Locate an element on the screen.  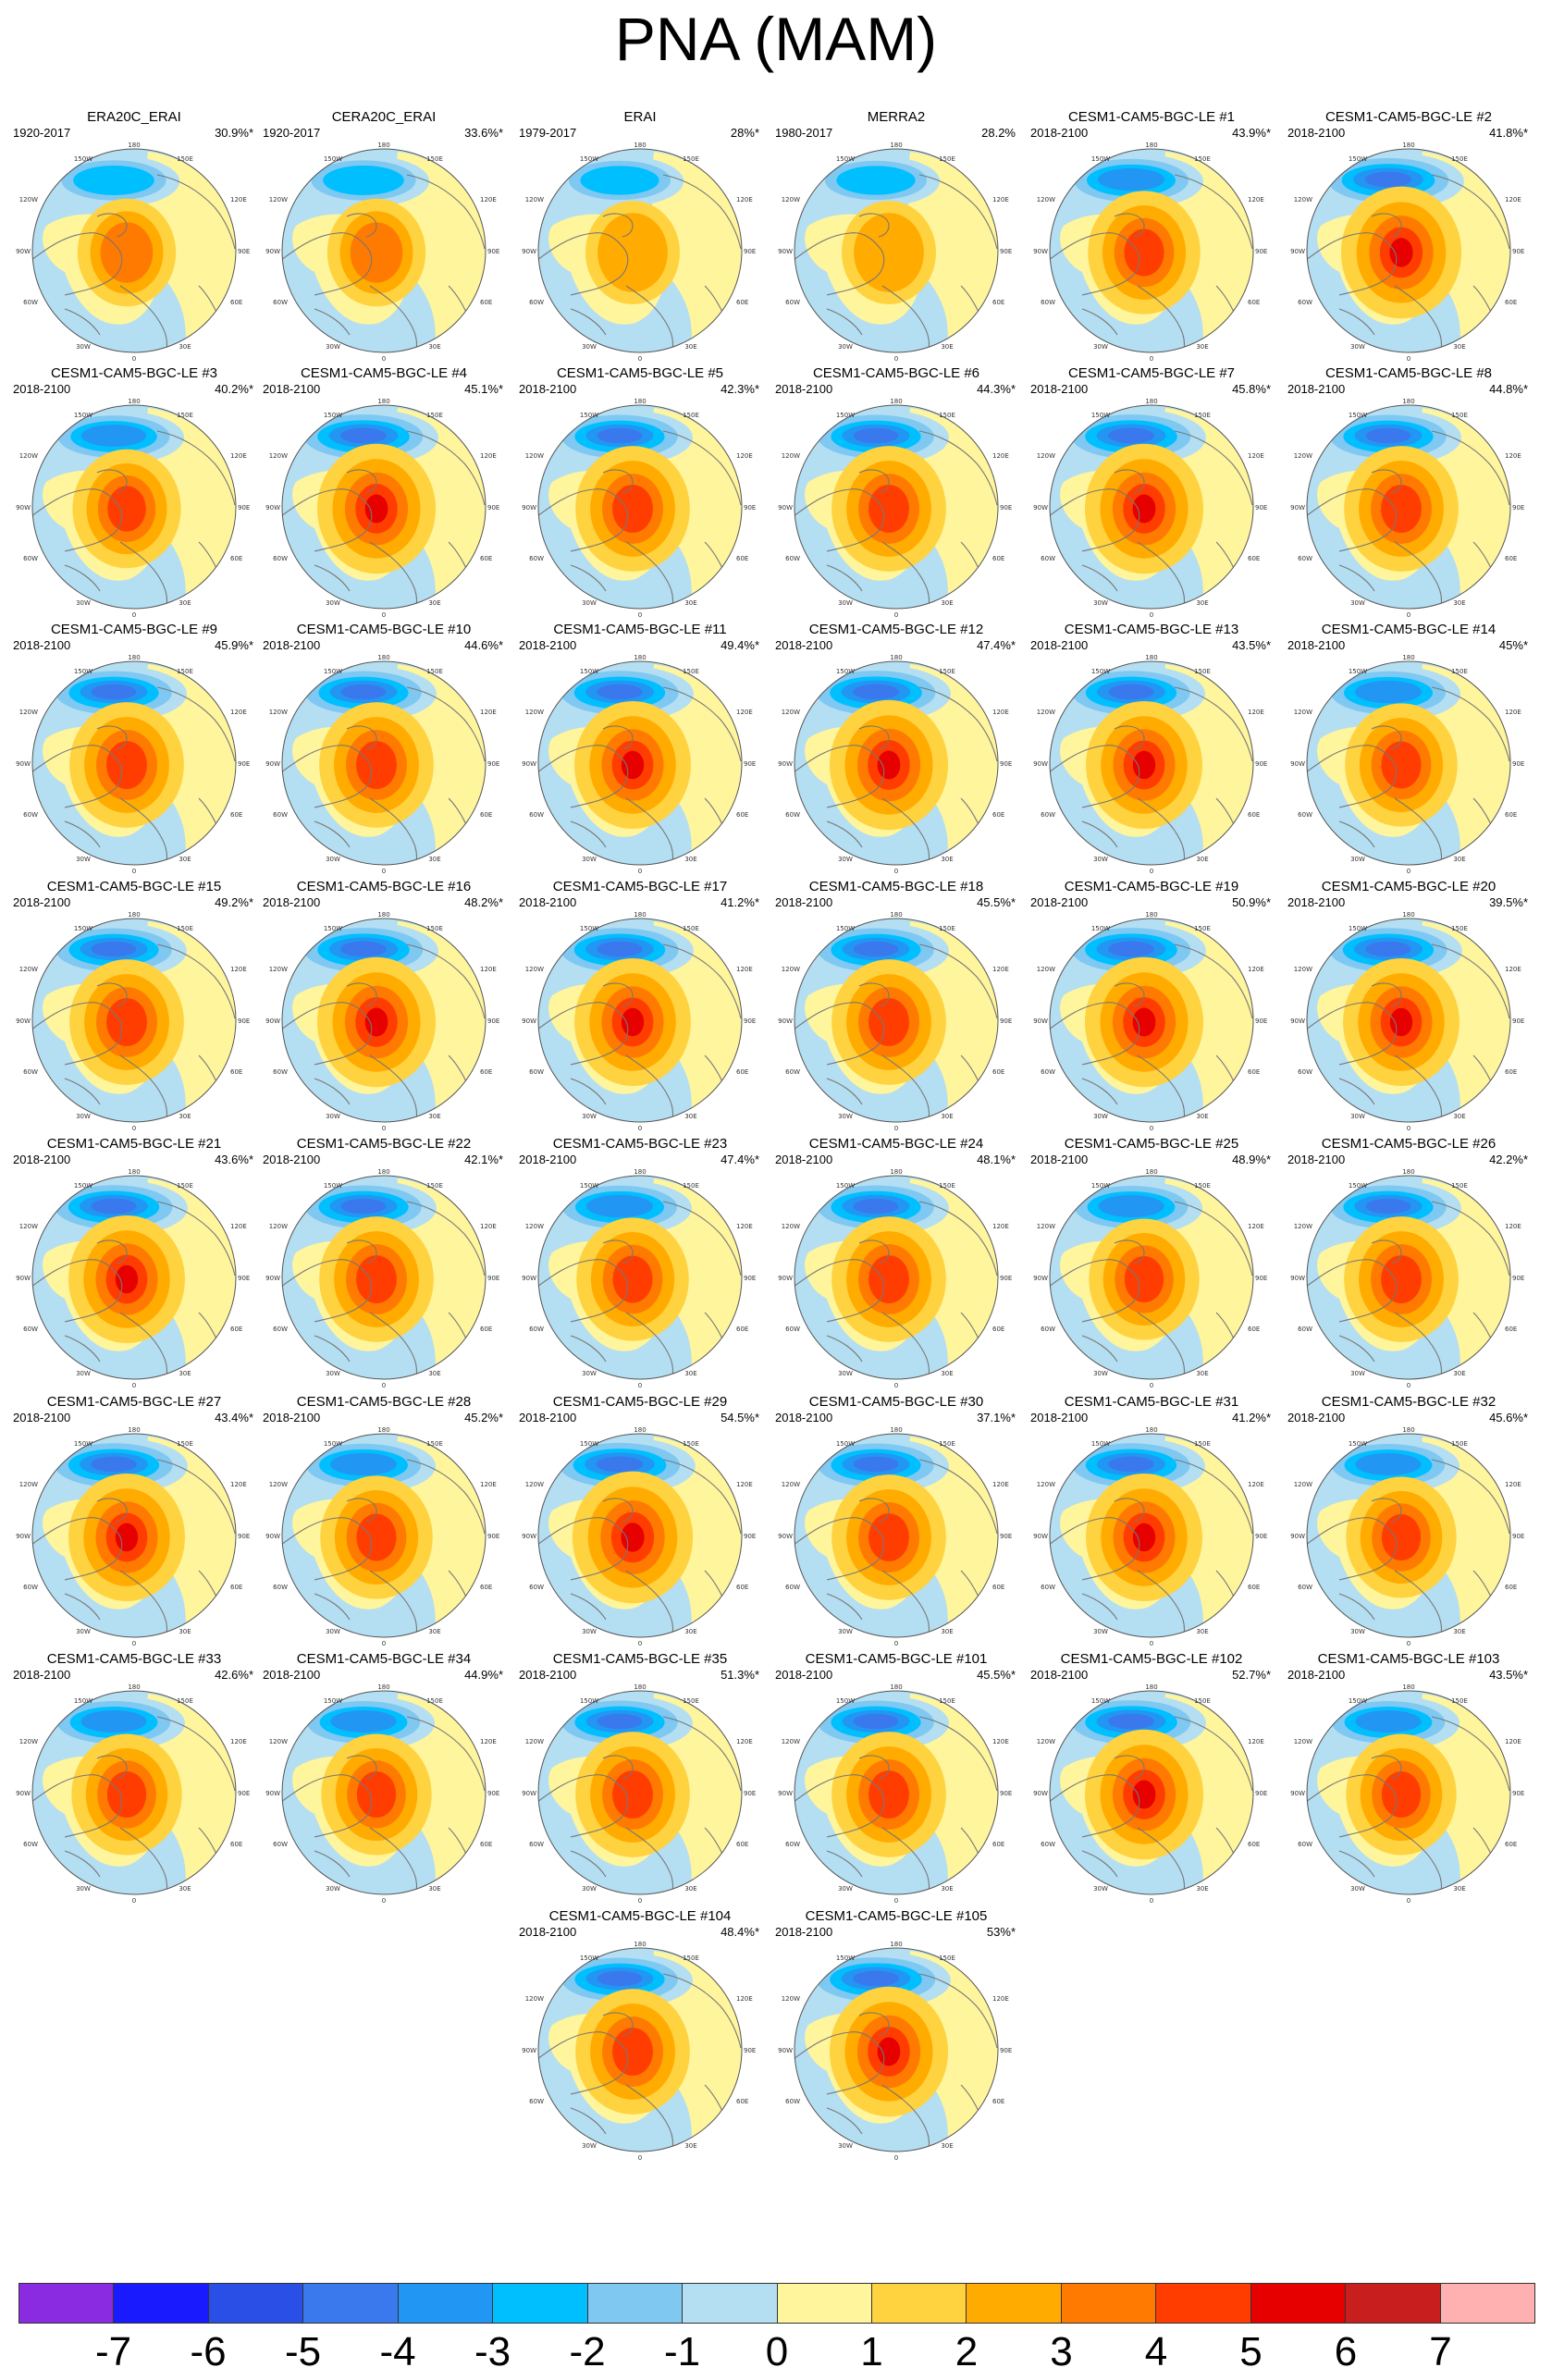
panel-variance-percent: 45.5%* is located at coordinates (996, 1675).